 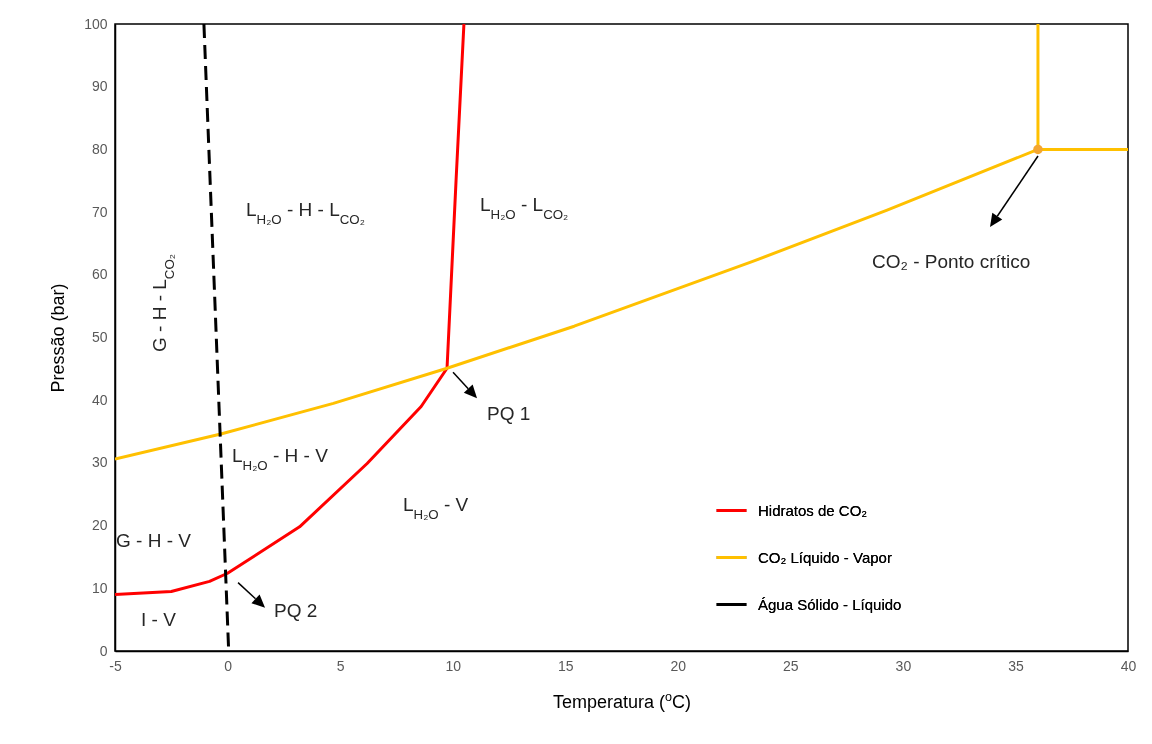 What do you see at coordinates (813, 510) in the screenshot?
I see `legend-label: Hidratos de CO₂` at bounding box center [813, 510].